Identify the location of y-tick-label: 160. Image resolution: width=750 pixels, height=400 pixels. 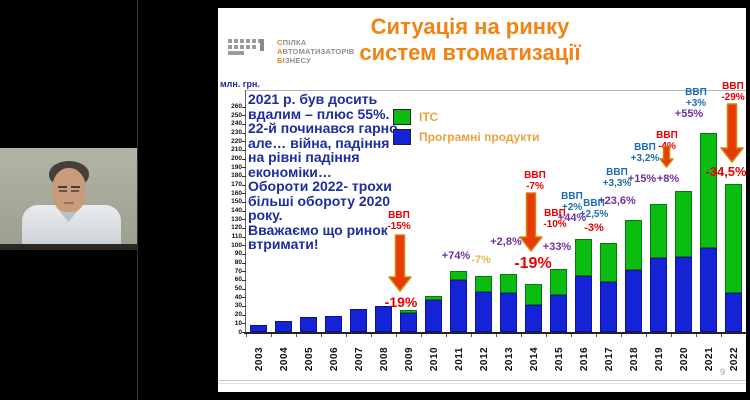
(236, 193).